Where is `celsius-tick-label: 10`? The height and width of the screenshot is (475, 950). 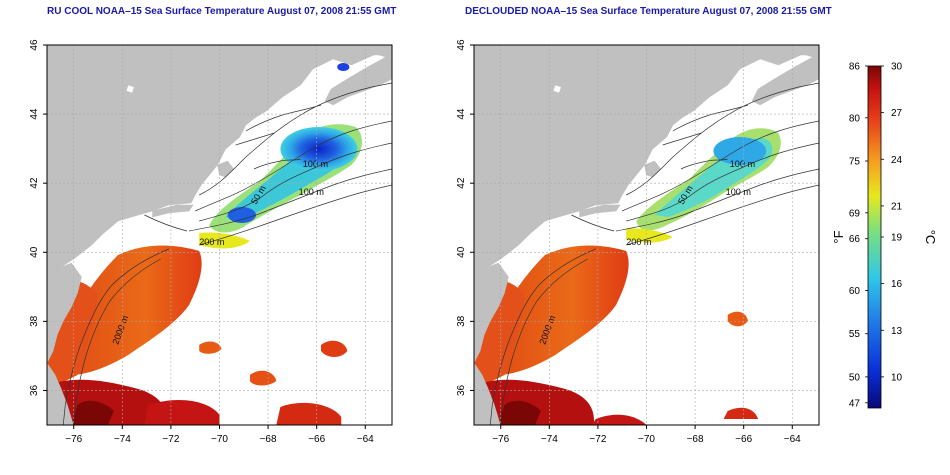
celsius-tick-label: 10 is located at coordinates (897, 377).